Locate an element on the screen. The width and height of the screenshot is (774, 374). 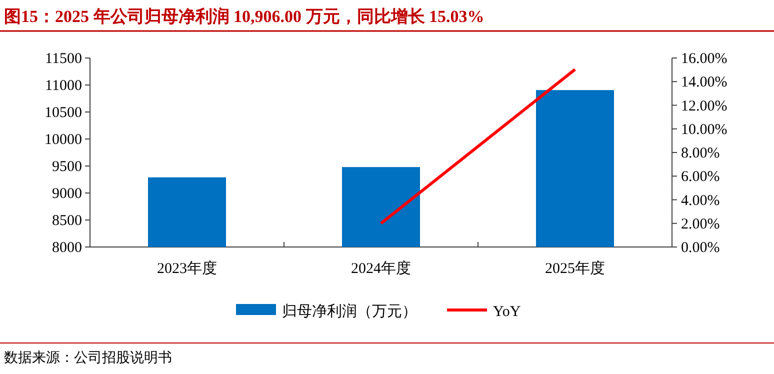
source-note: 数据来源：公司招股说明书 is located at coordinates (88, 358).